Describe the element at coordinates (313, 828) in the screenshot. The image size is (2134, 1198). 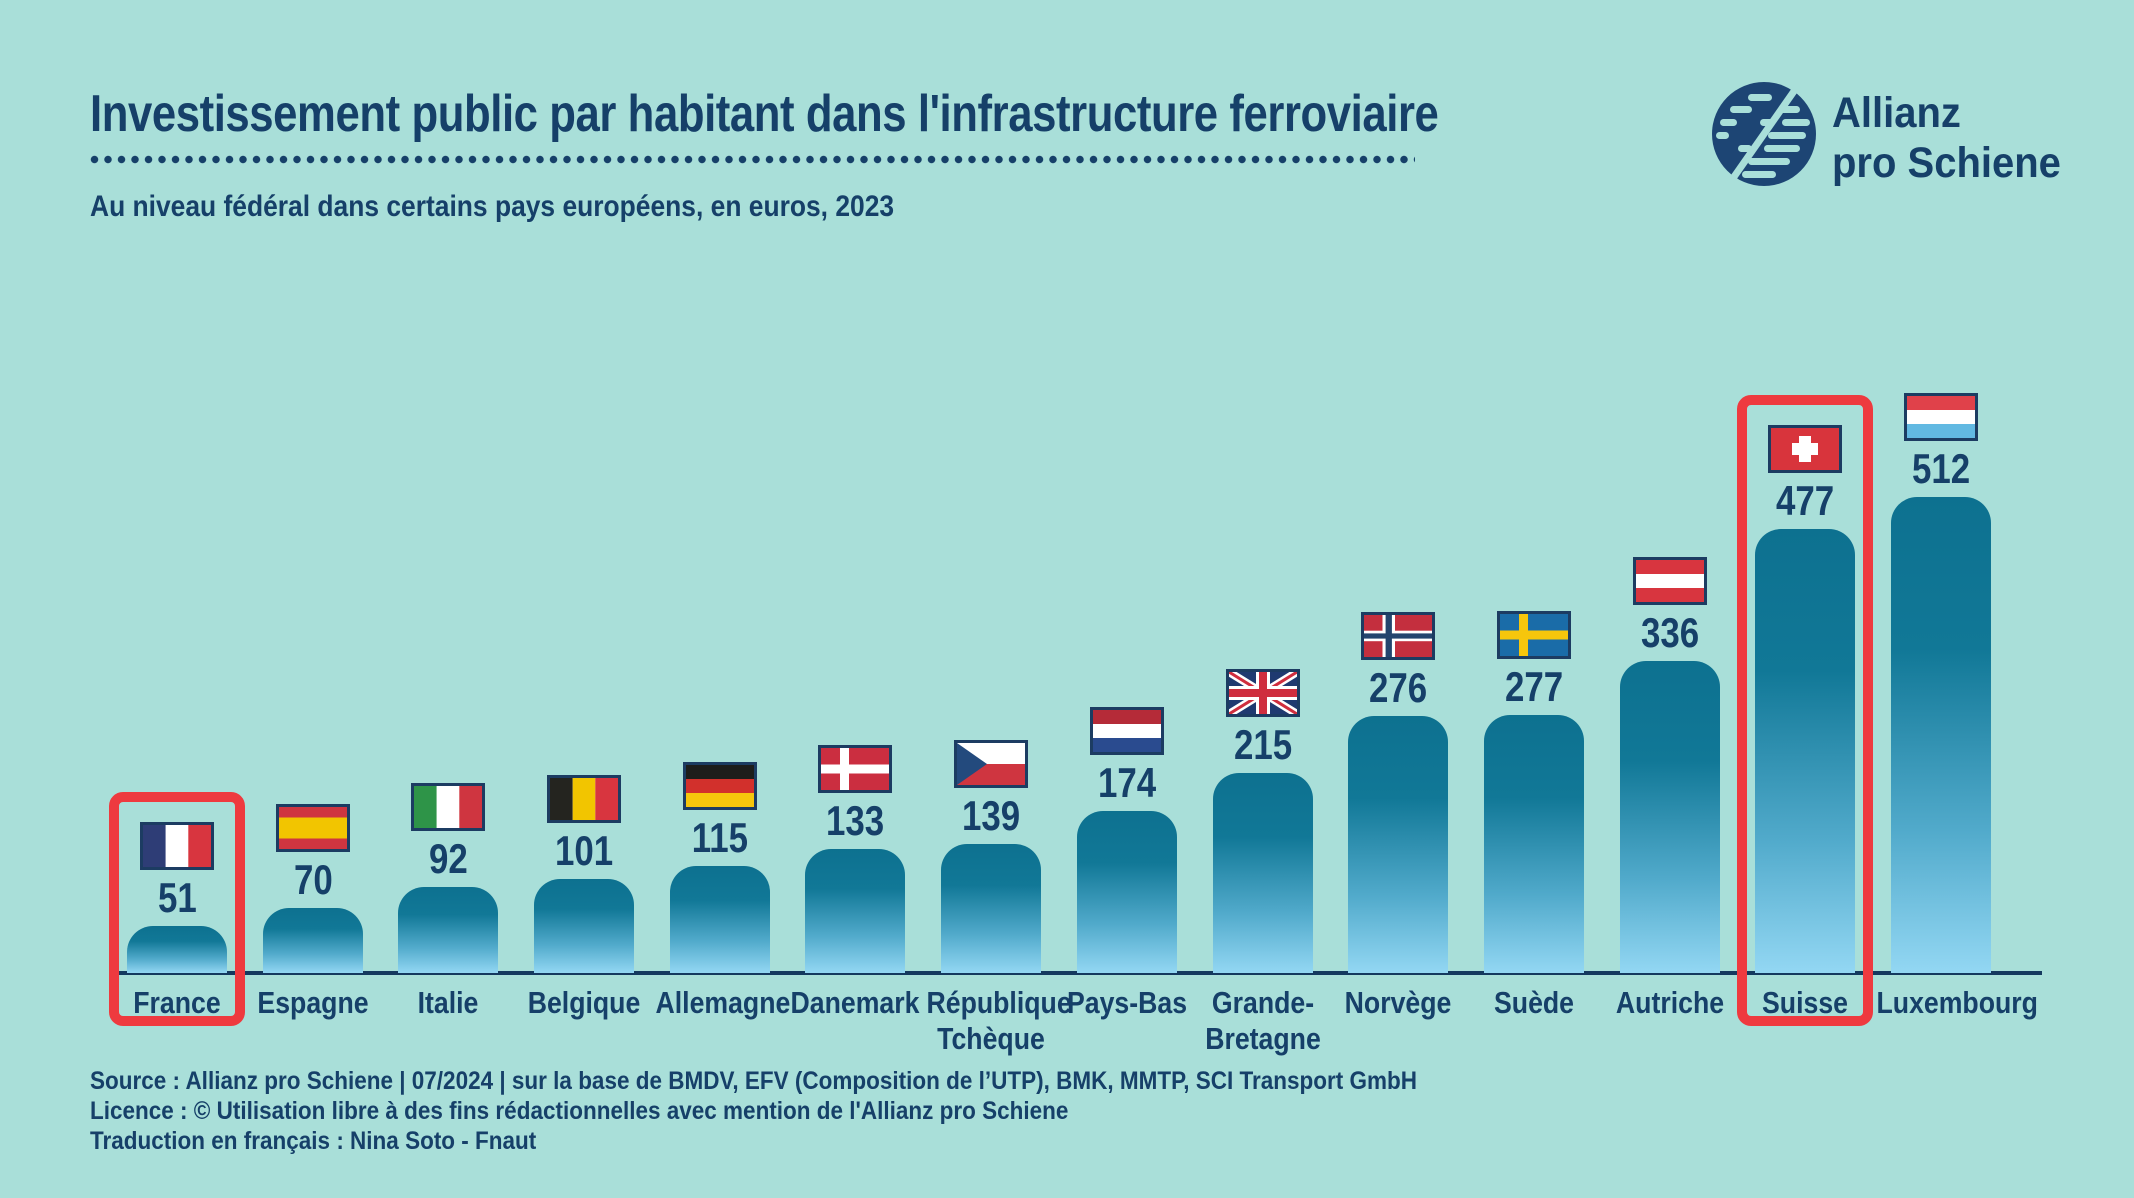
I see `flag-es-icon` at that location.